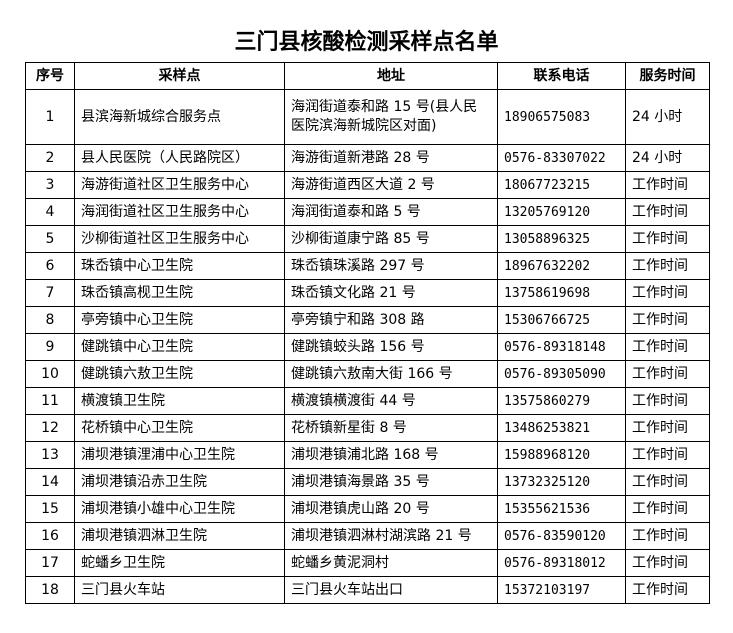 Image resolution: width=733 pixels, height=633 pixels. I want to click on cell-phone: 13058896325, so click(561, 239).